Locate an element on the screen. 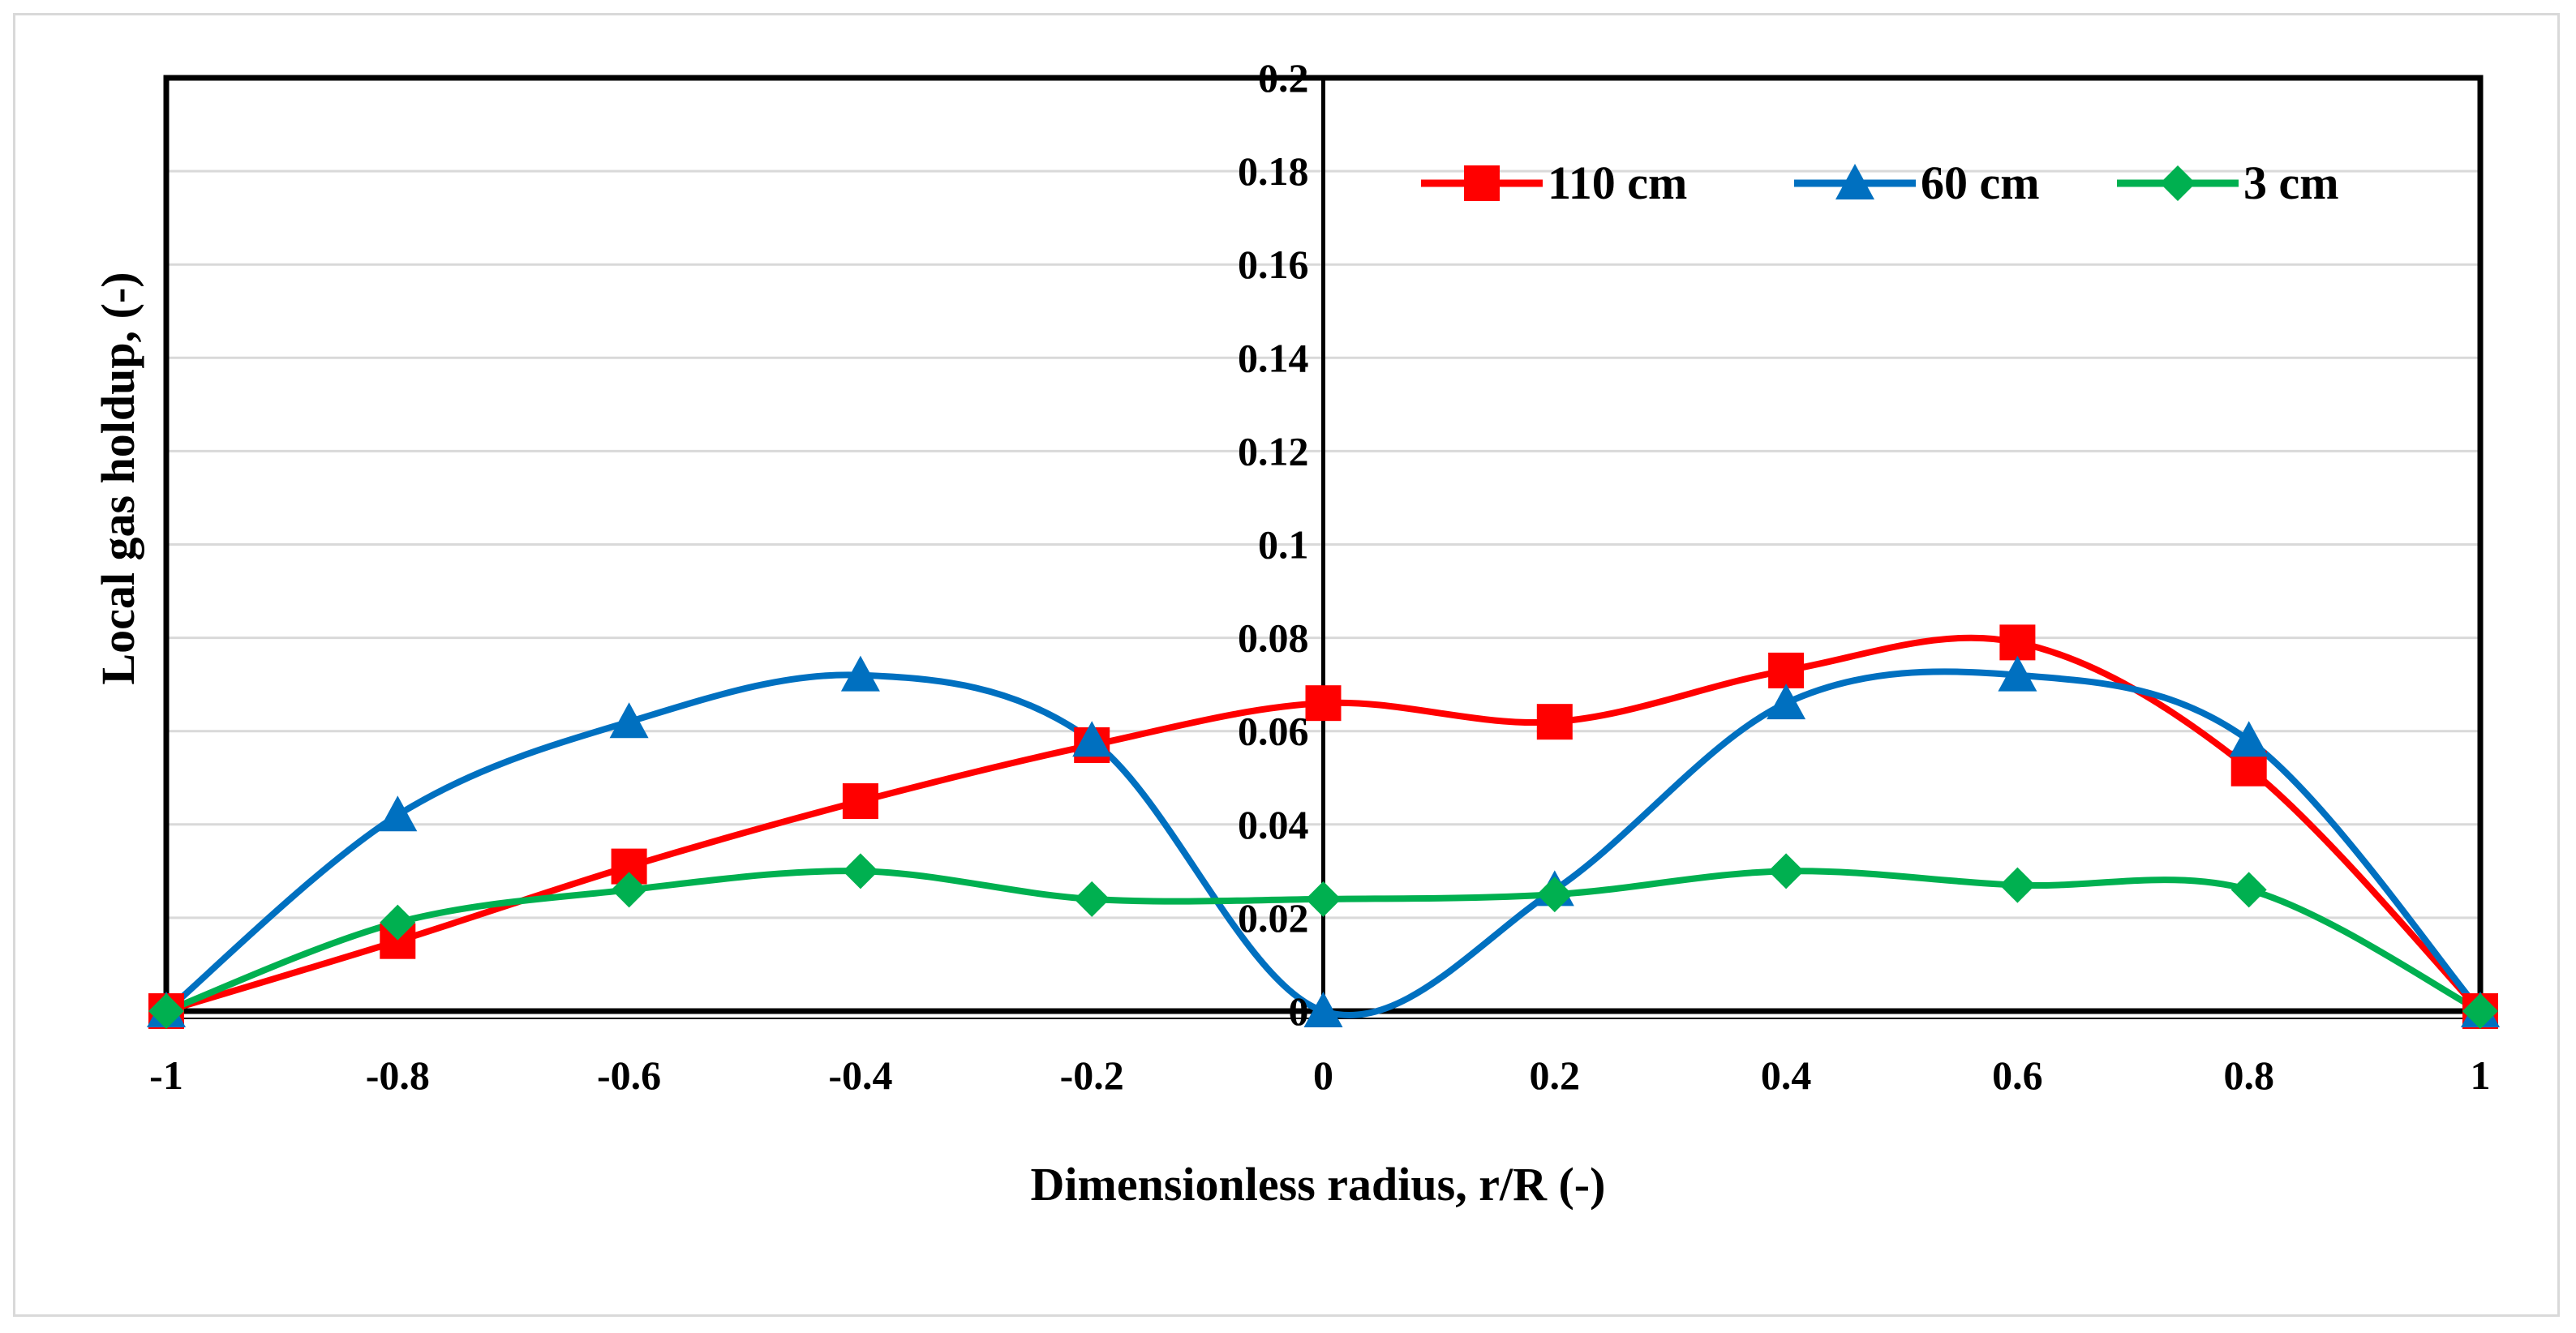 This screenshot has height=1333, width=2576. y-tick-label: 0.14 is located at coordinates (1273, 357).